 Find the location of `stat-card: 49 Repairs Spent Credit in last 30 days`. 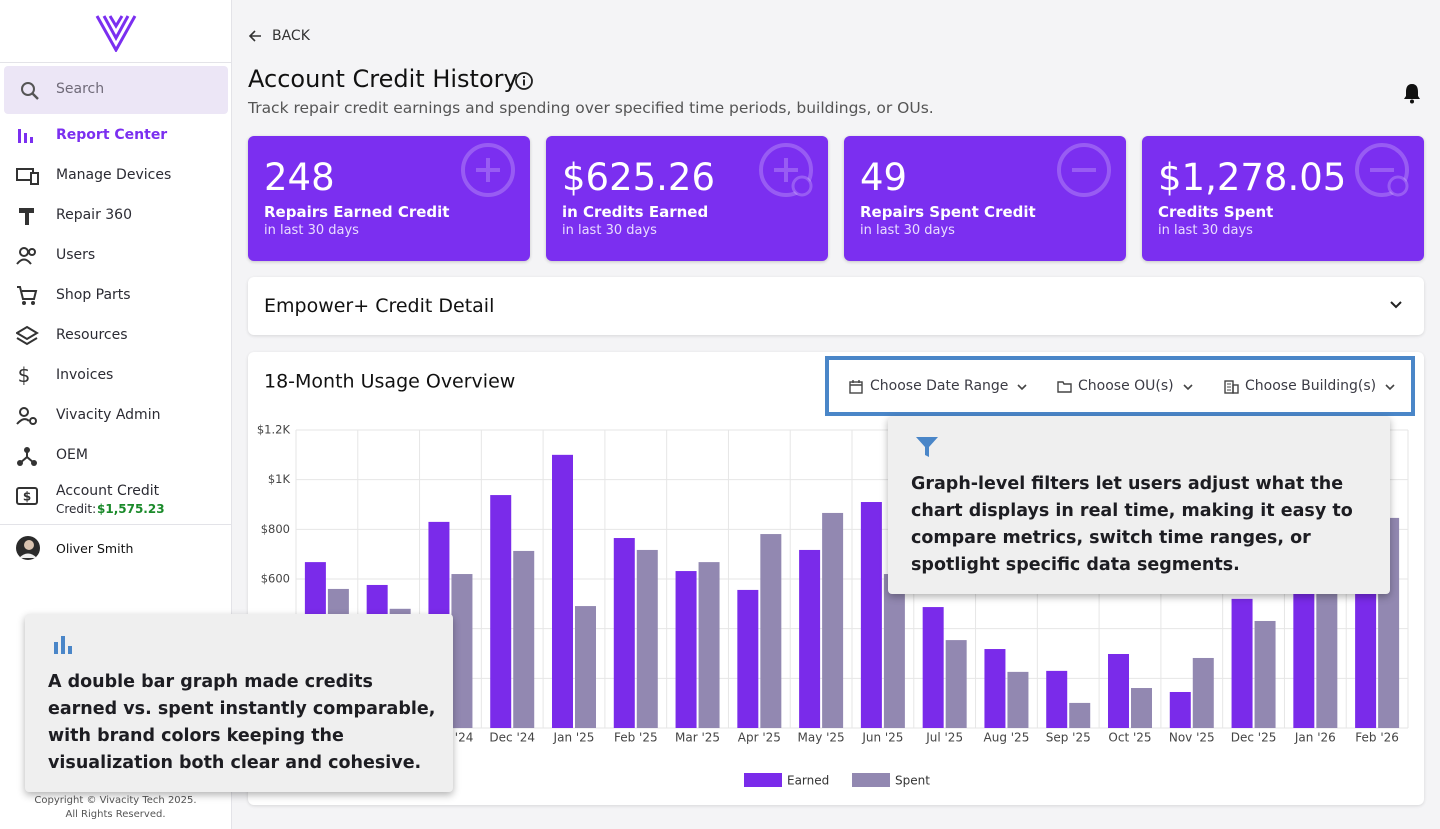

stat-card: 49 Repairs Spent Credit in last 30 days is located at coordinates (985, 198).